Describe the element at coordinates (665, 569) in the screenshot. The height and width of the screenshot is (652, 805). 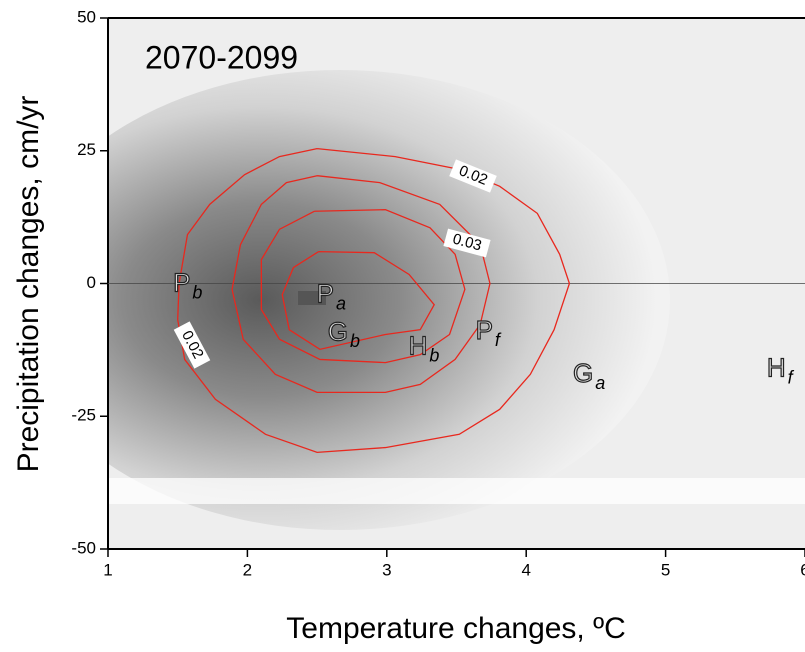
I see `x-tick-label: 5` at that location.